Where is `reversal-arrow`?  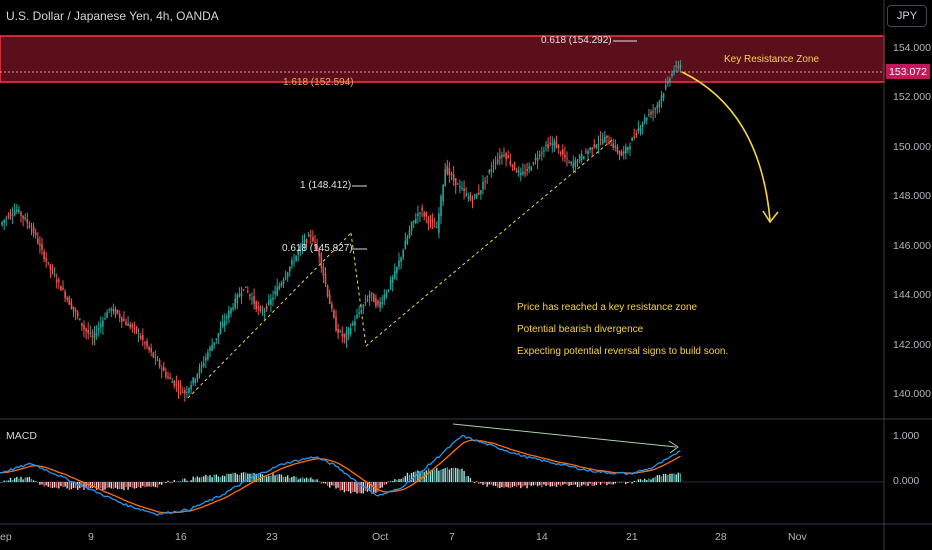
reversal-arrow is located at coordinates (726, 146).